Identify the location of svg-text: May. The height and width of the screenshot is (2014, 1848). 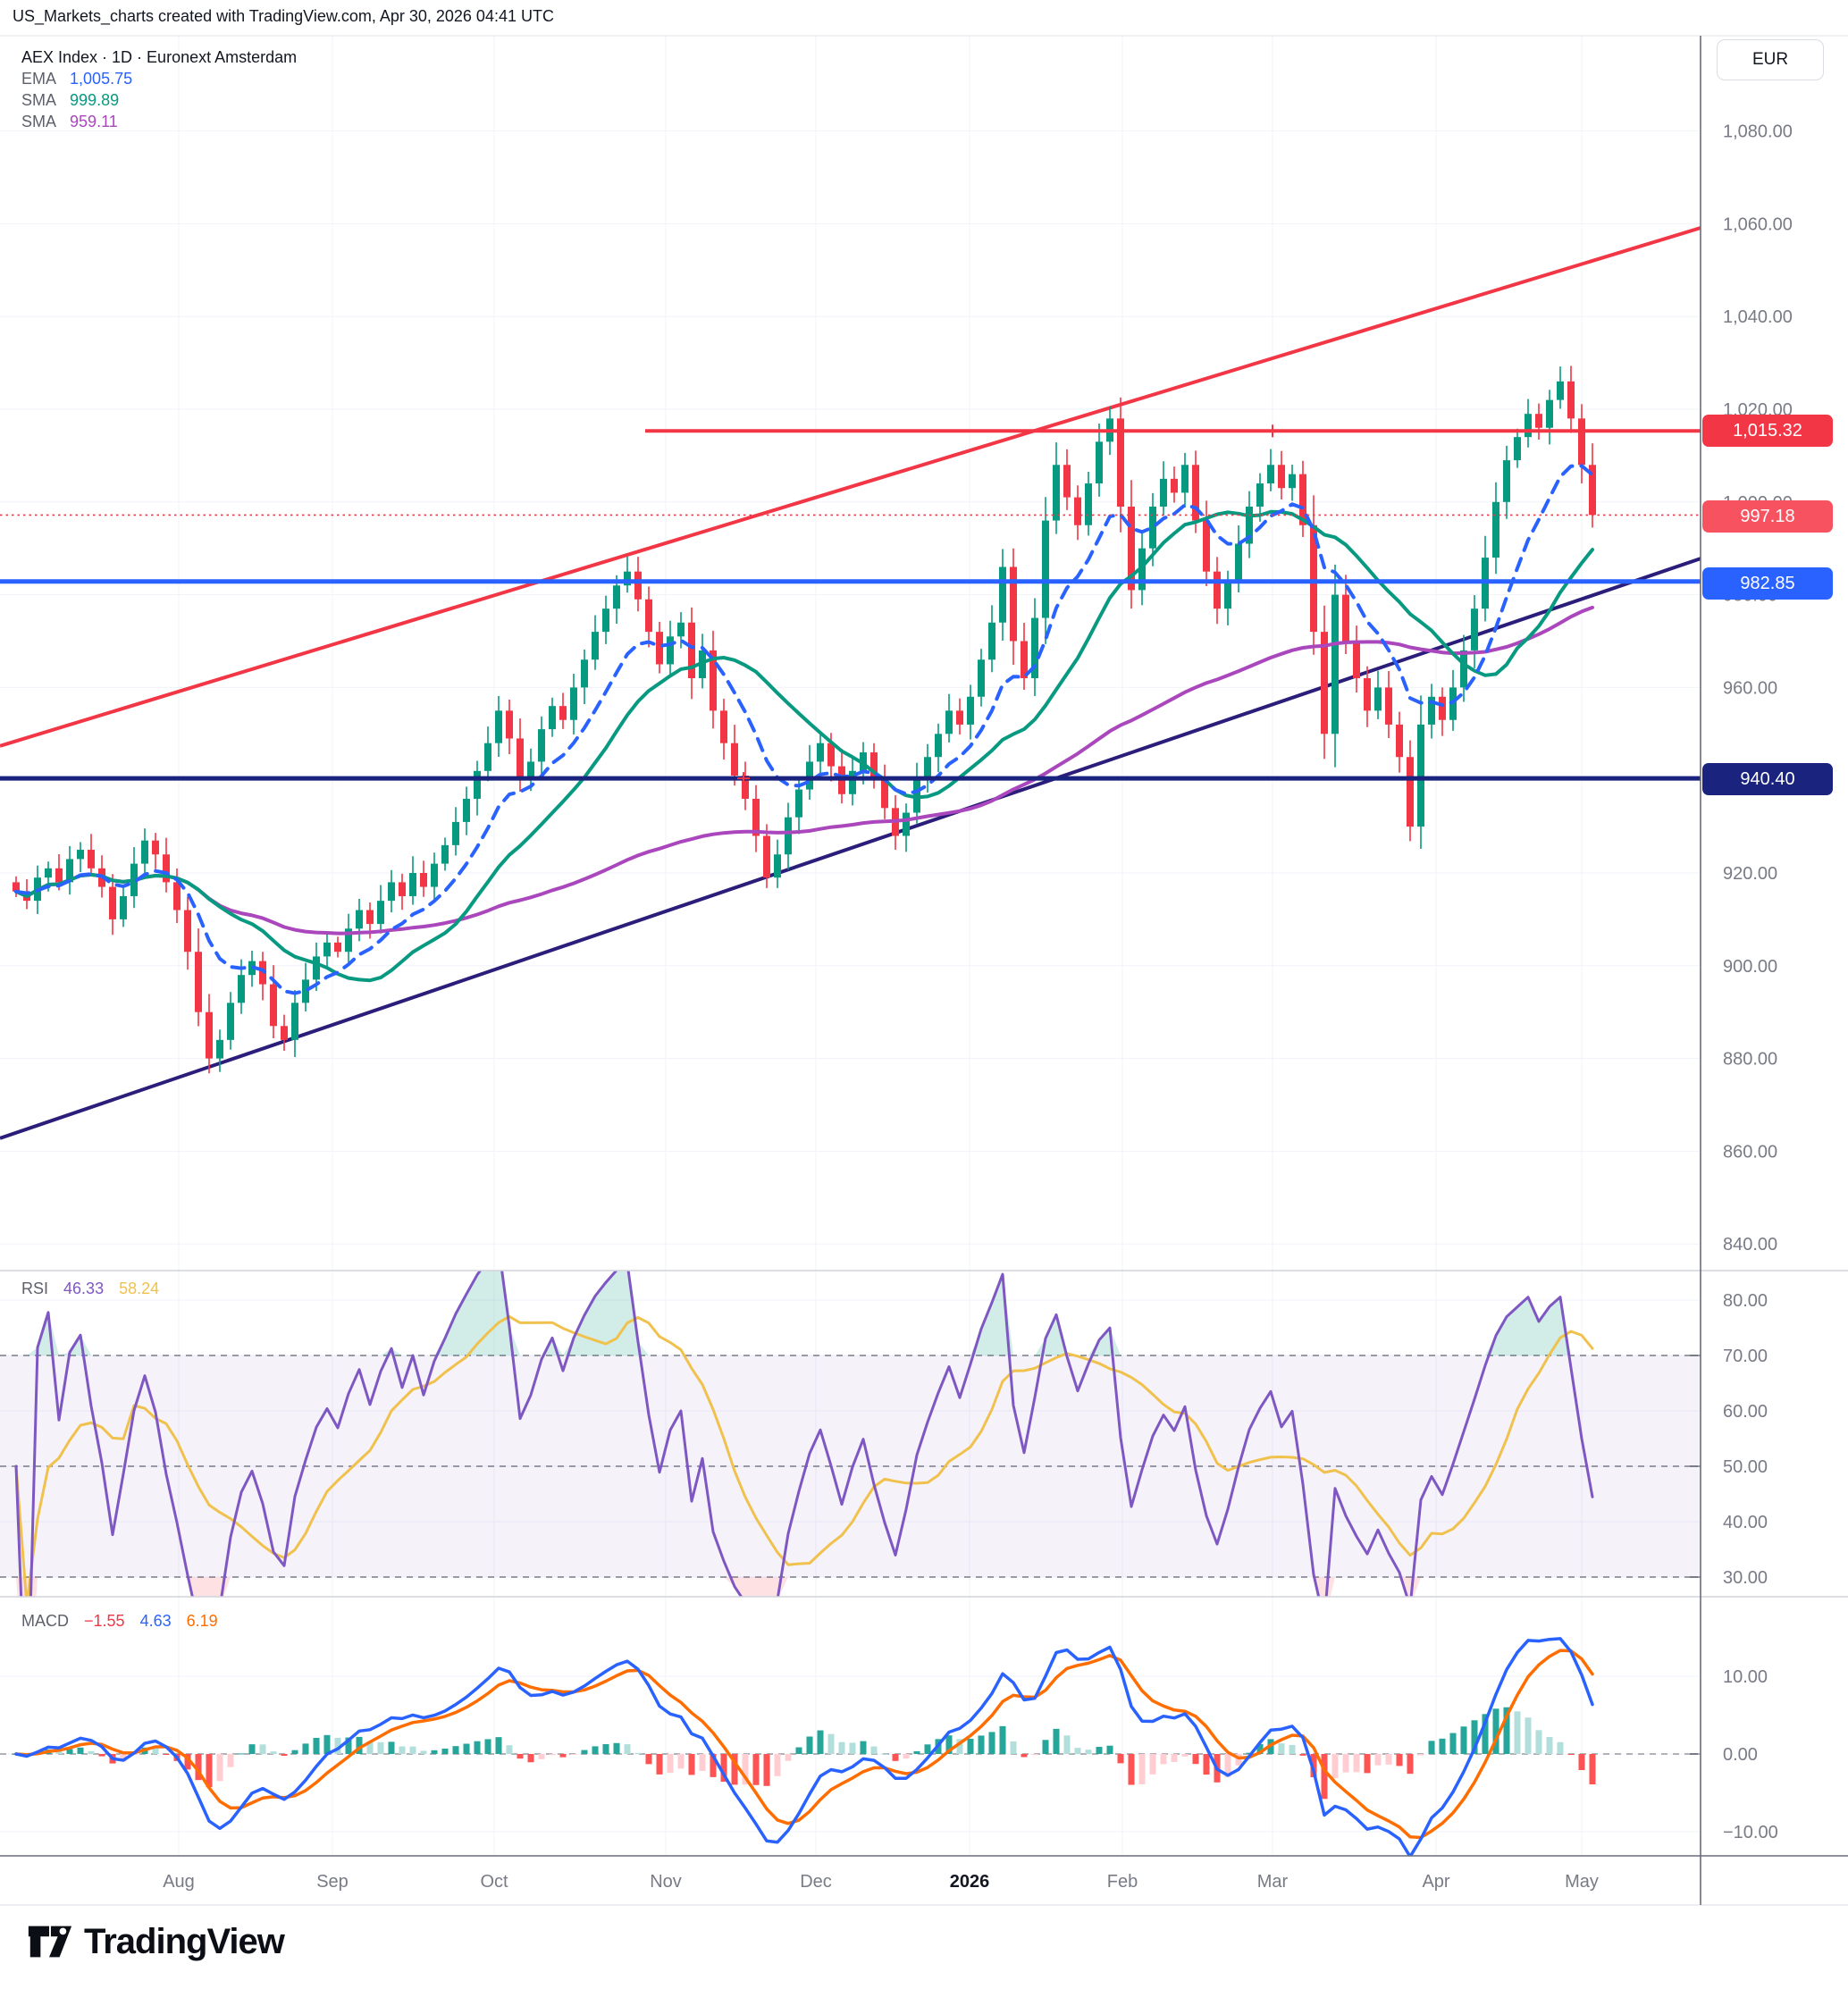
(1582, 1882).